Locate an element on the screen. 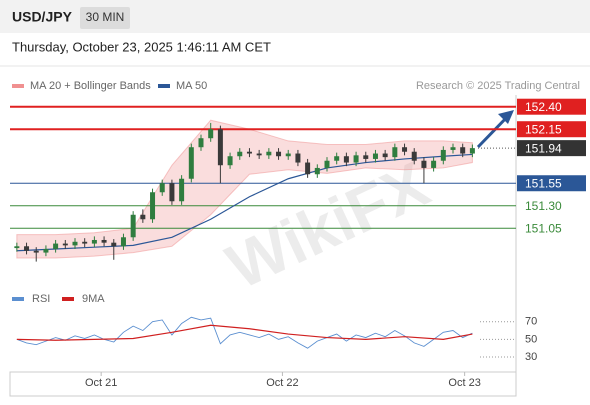 The image size is (590, 405). x-axis-box is located at coordinates (263, 384).